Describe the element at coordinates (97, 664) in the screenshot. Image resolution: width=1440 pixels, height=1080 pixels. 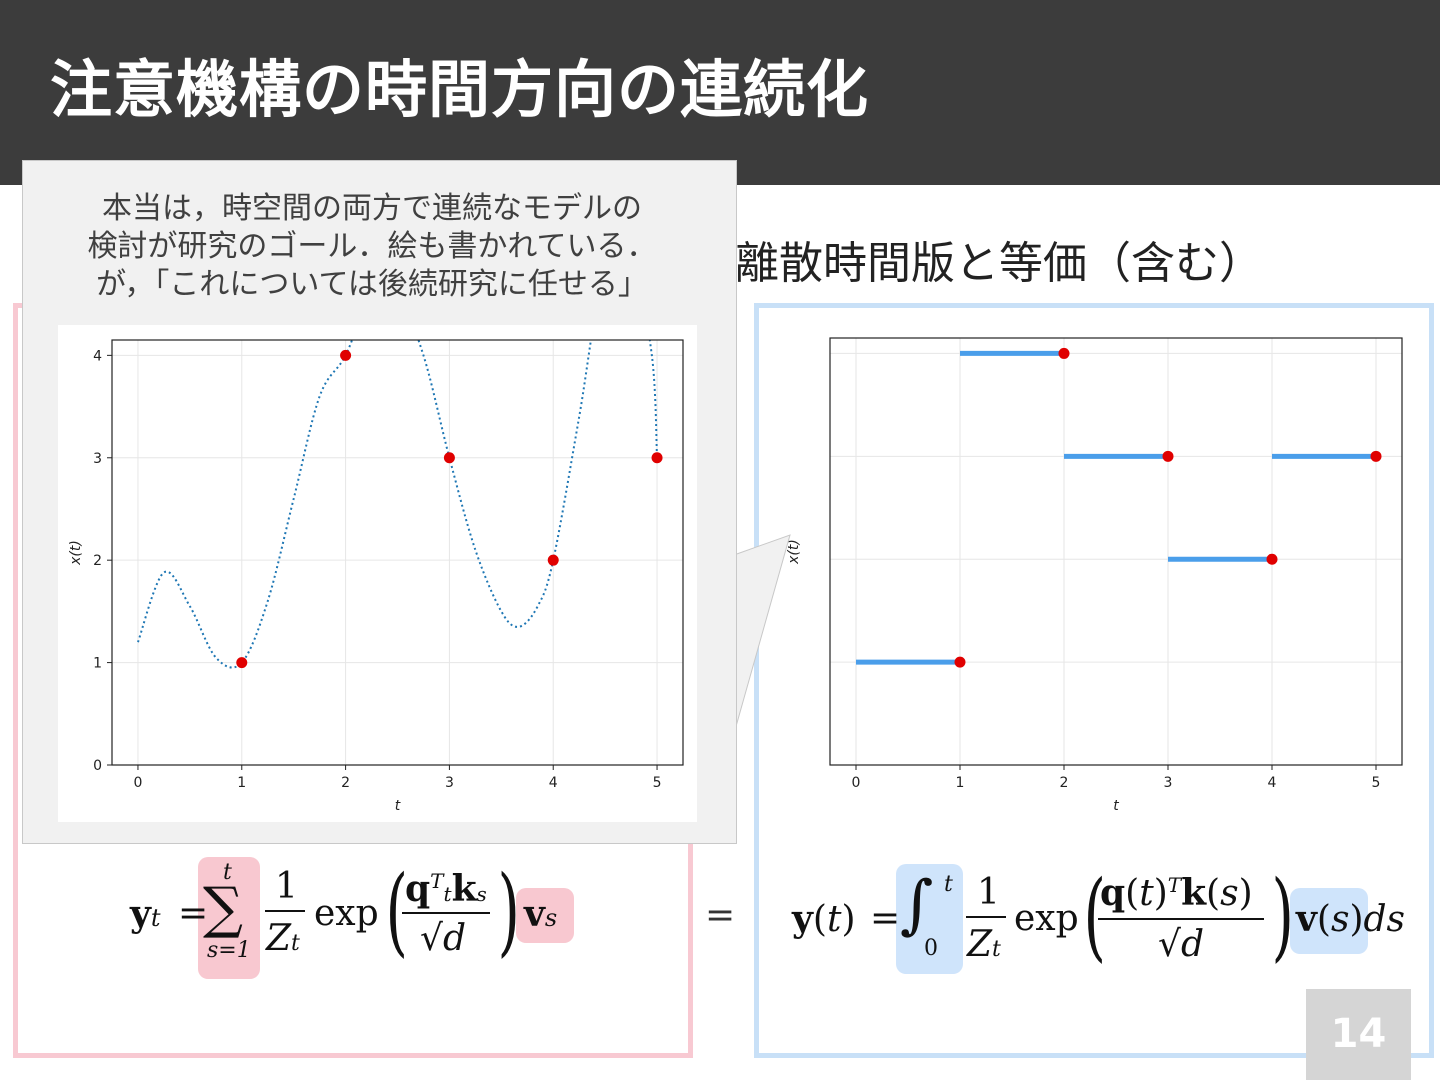
I see `y-tick-label: 1` at that location.